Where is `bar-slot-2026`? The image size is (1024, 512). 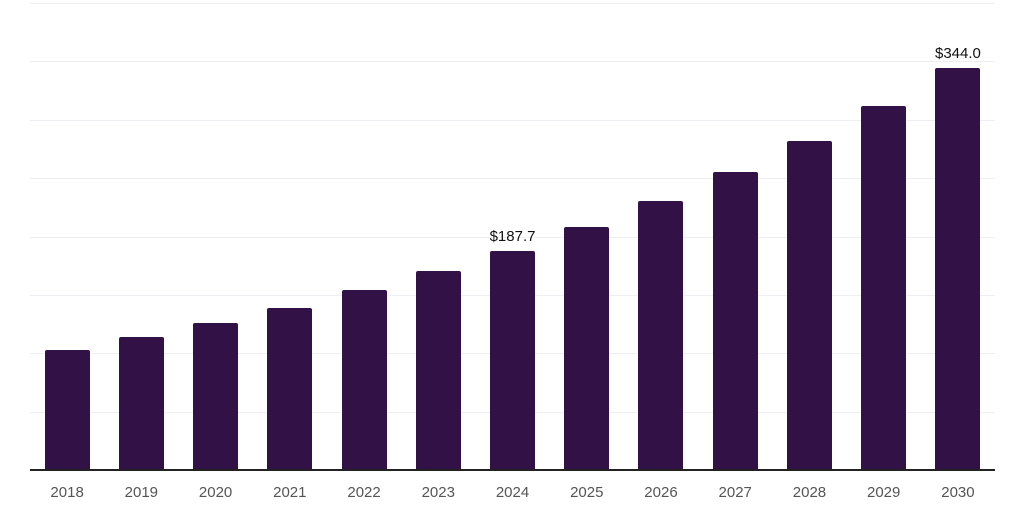
bar-slot-2026 is located at coordinates (661, 236).